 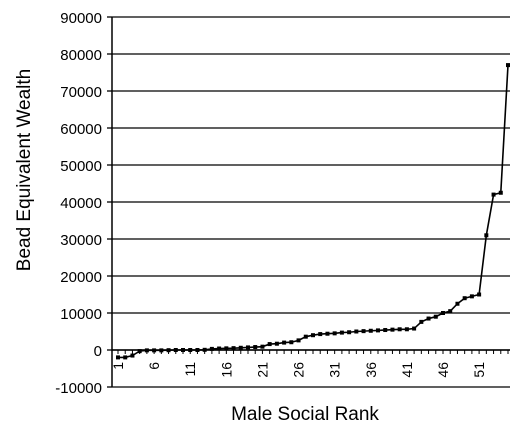 I want to click on x-tick-label: 36, so click(x=371, y=370).